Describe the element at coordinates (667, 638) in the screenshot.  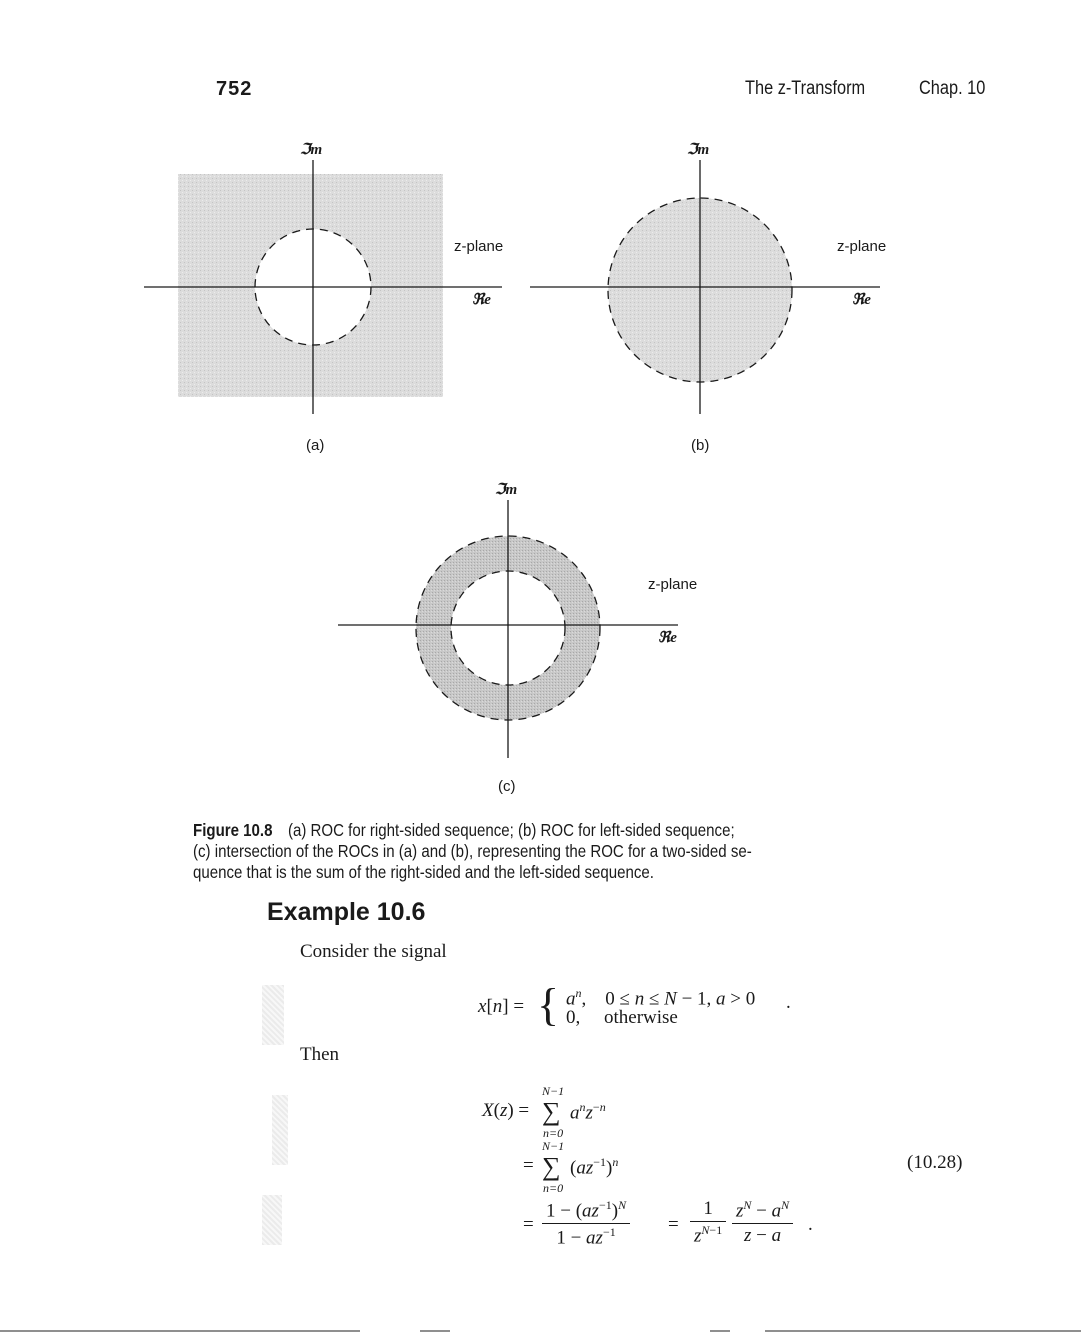
I see `re-axis-label-c: ℜe` at that location.